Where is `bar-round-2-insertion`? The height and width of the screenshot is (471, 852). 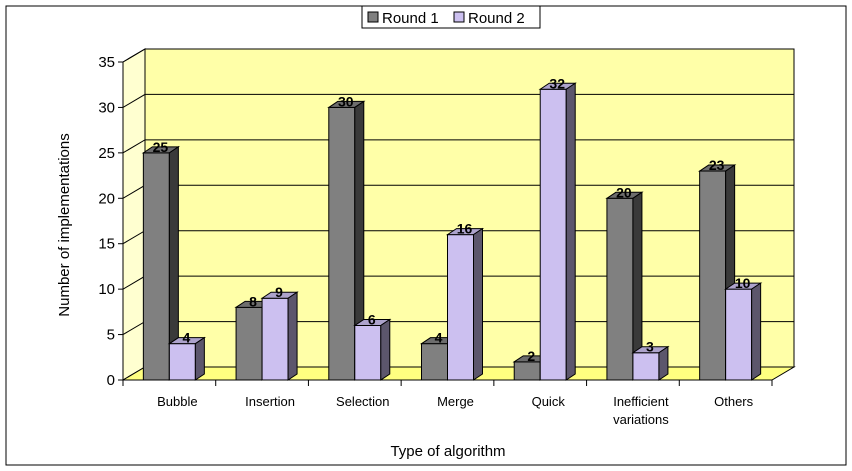 bar-round-2-insertion is located at coordinates (275, 339).